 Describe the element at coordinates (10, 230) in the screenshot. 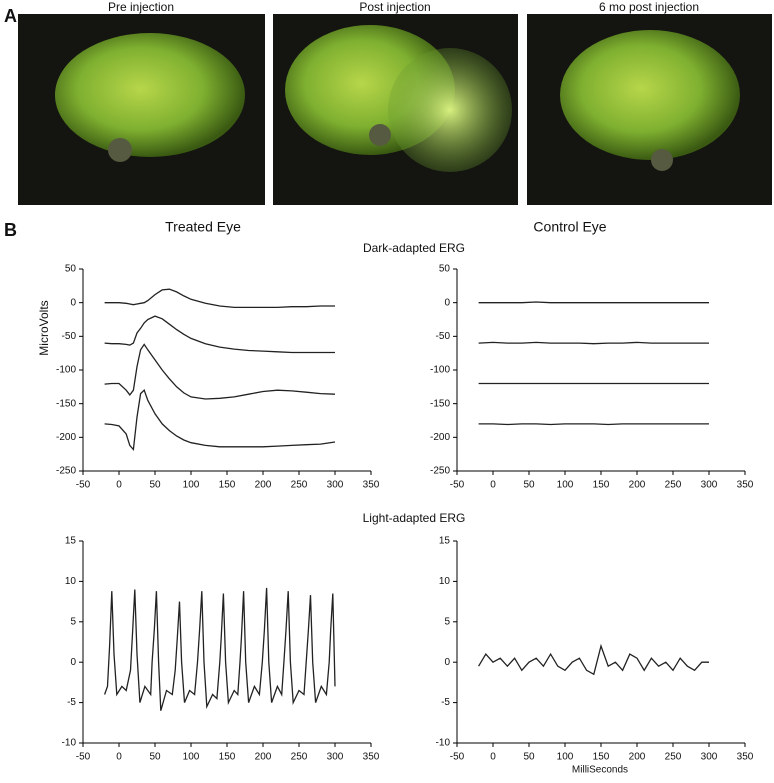

I see `panel-label: B` at that location.